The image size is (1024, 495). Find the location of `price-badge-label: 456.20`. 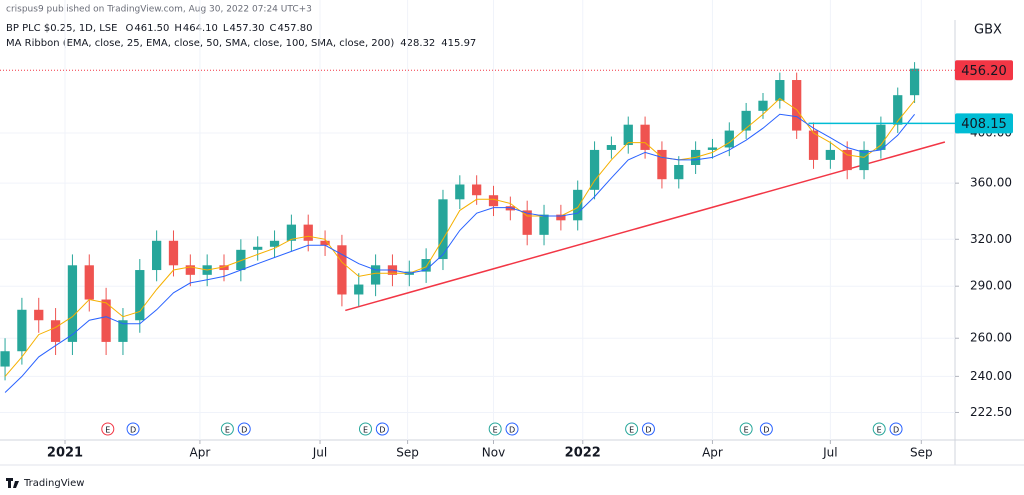

price-badge-label: 456.20 is located at coordinates (984, 71).